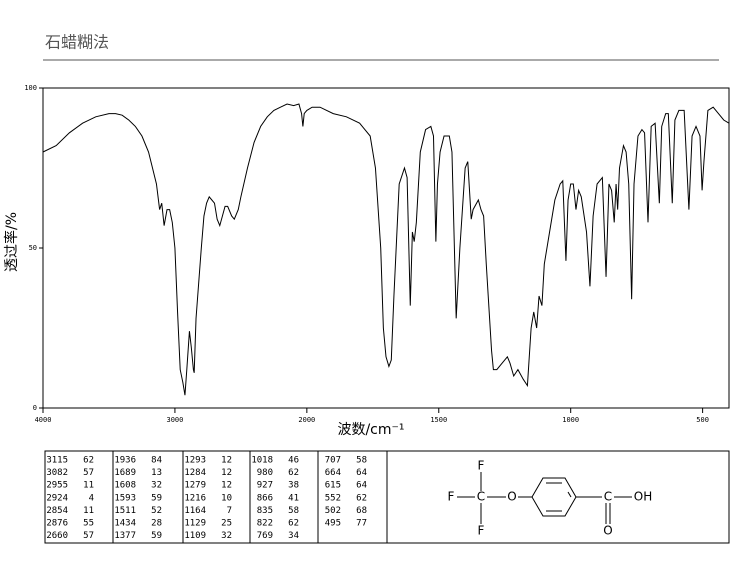  What do you see at coordinates (77, 42) in the screenshot?
I see `chart-title: 石蜡糊法` at bounding box center [77, 42].